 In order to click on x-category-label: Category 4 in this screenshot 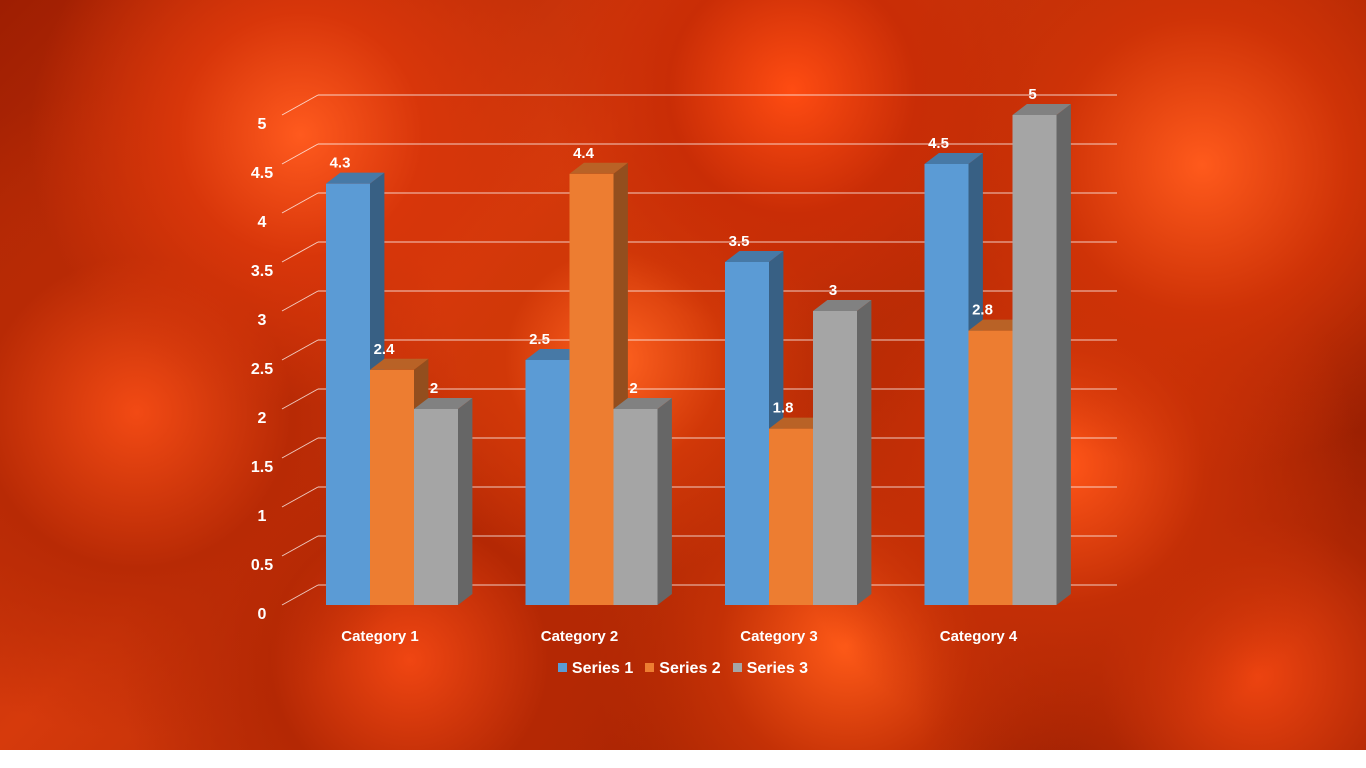, I will do `click(979, 636)`.